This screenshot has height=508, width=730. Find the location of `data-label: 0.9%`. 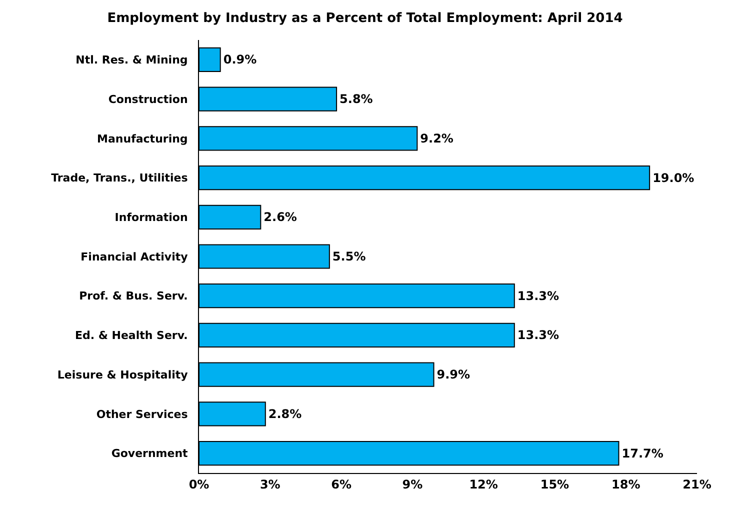

data-label: 0.9% is located at coordinates (240, 59).